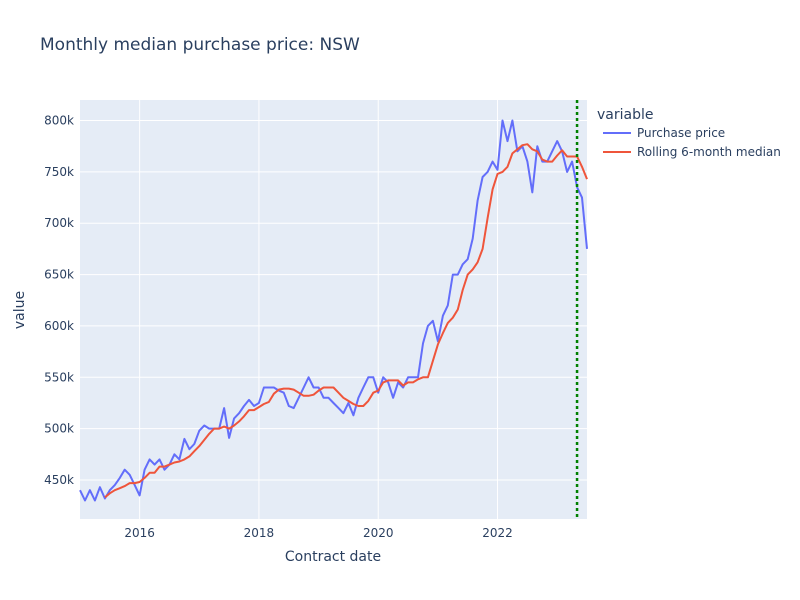 This screenshot has height=600, width=800. I want to click on y-tick-label: 600k, so click(59, 326).